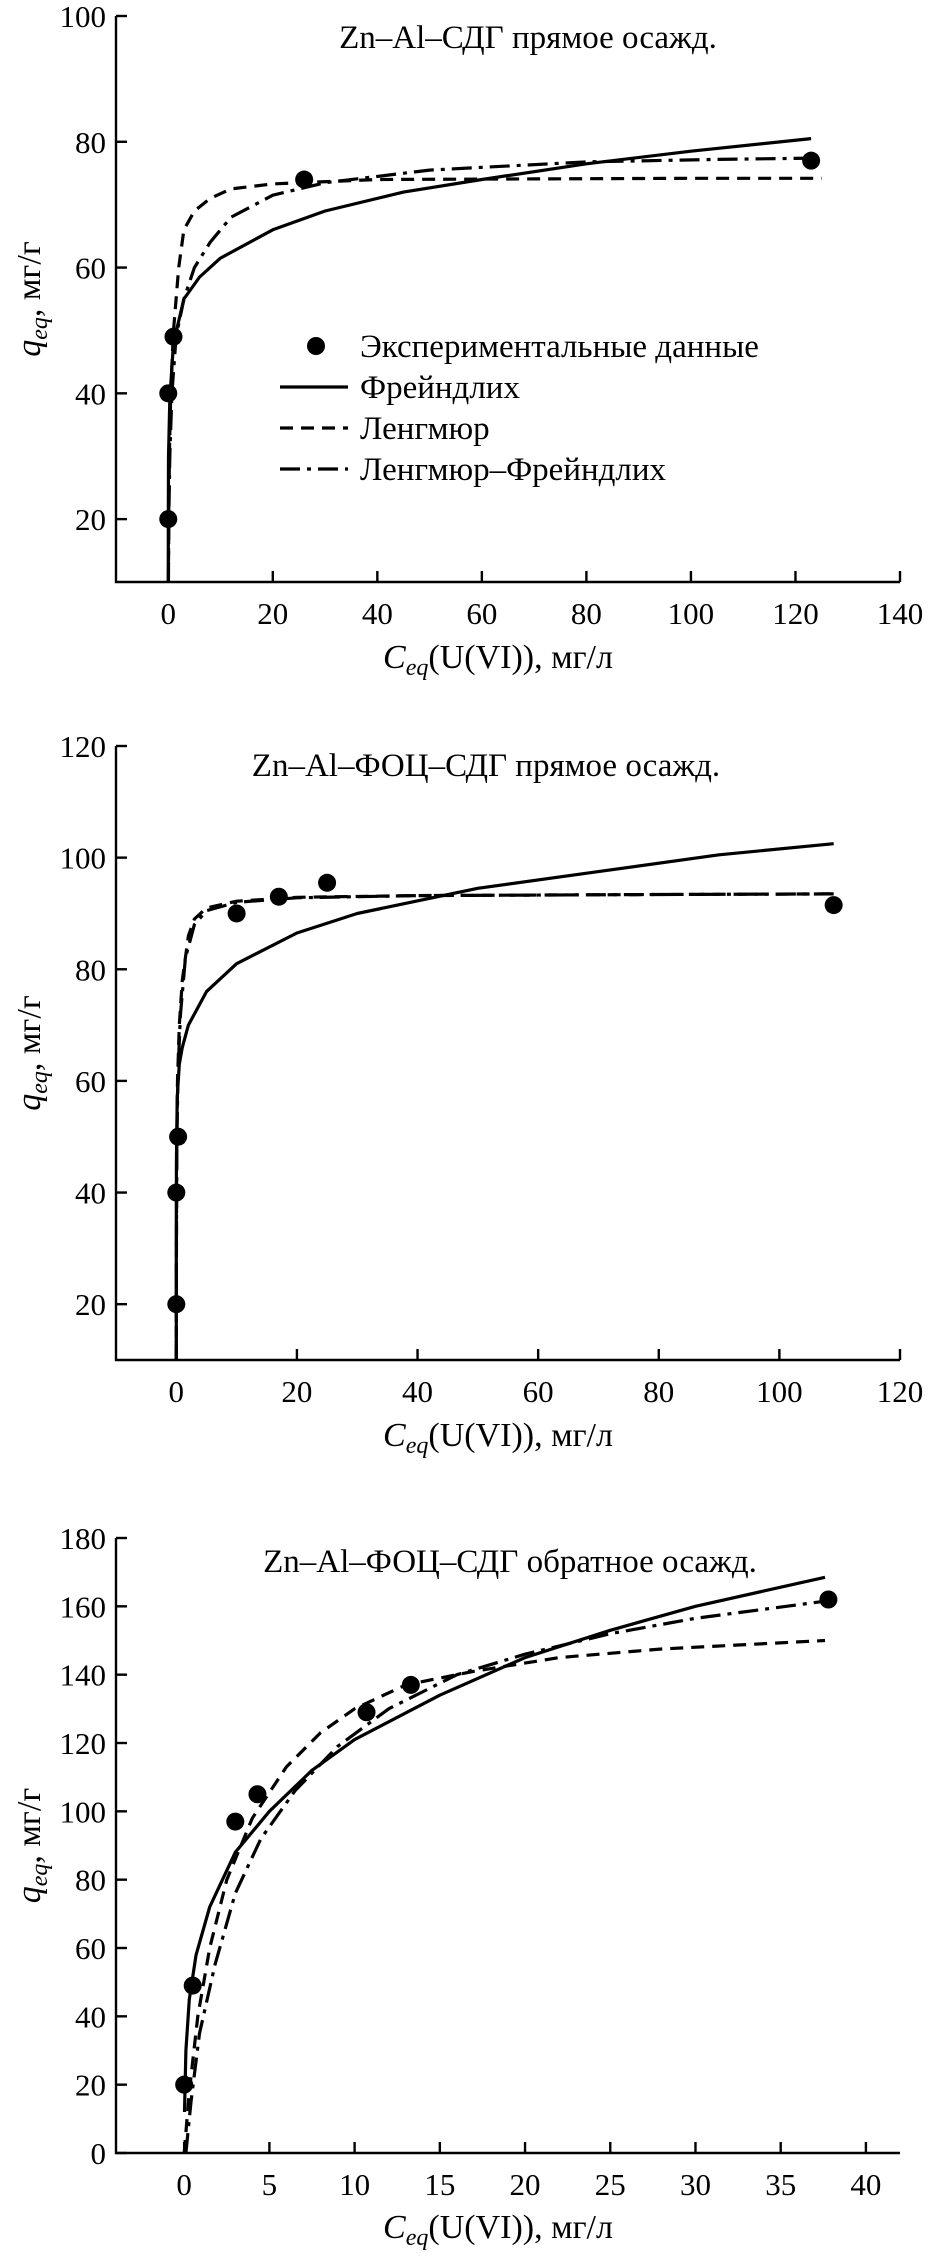  I want to click on y-tick-label: 160, so click(83, 1606).